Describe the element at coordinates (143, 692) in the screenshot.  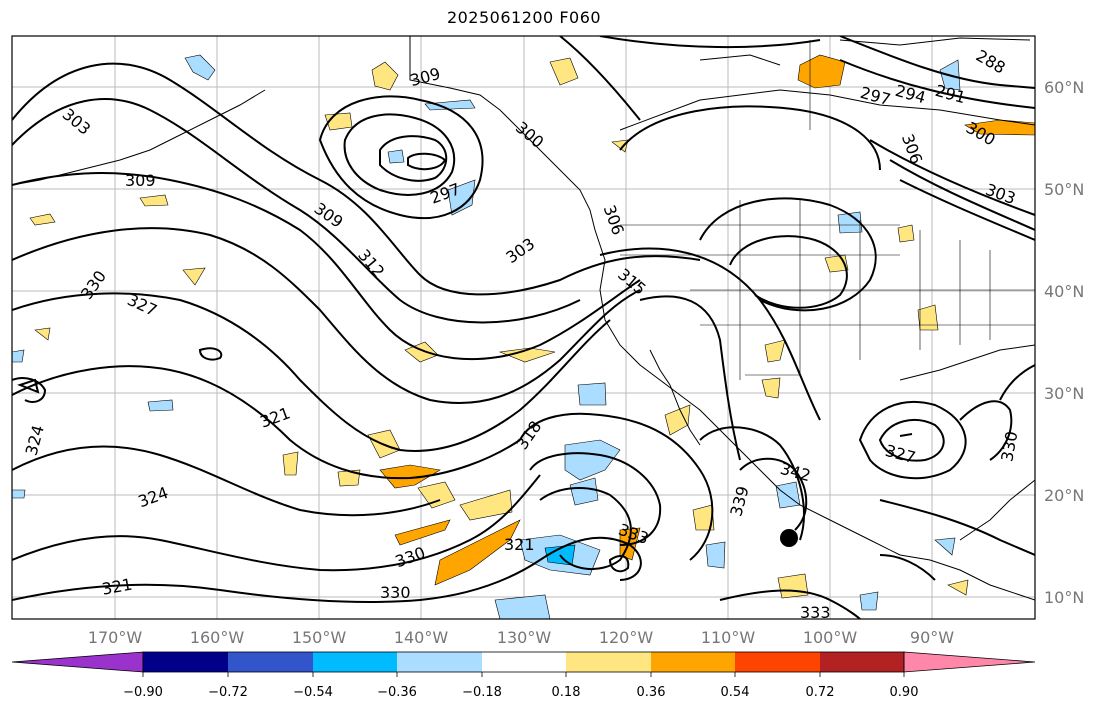
I see `colorbar-tick-label: −0.90` at that location.